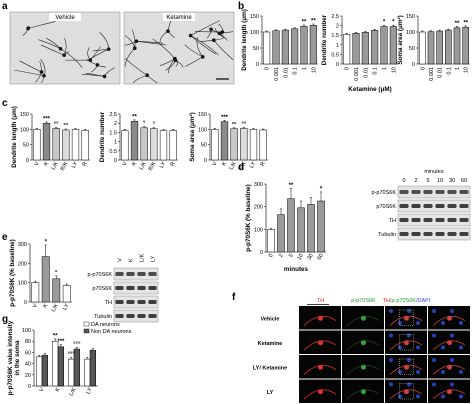 Image resolution: width=474 pixels, height=404 pixels. Describe the element at coordinates (386, 301) in the screenshot. I see `header-part: TH` at that location.